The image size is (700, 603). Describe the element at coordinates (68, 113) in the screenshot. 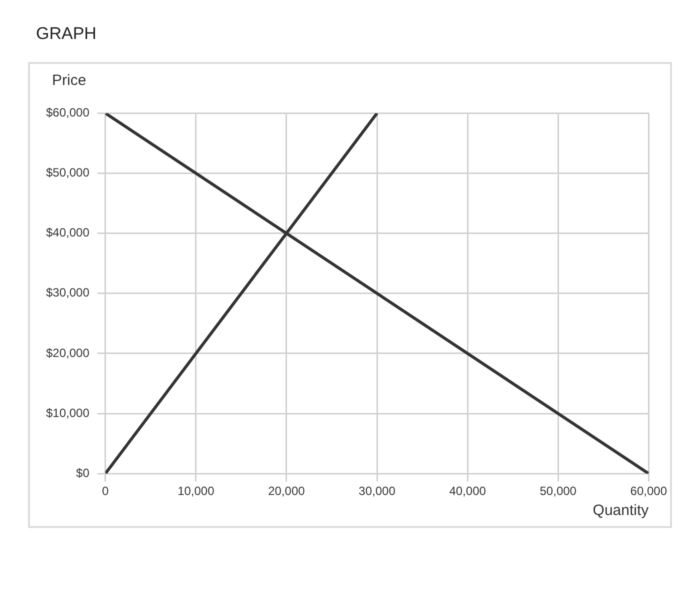

I see `y-tick-label: $60,000` at that location.